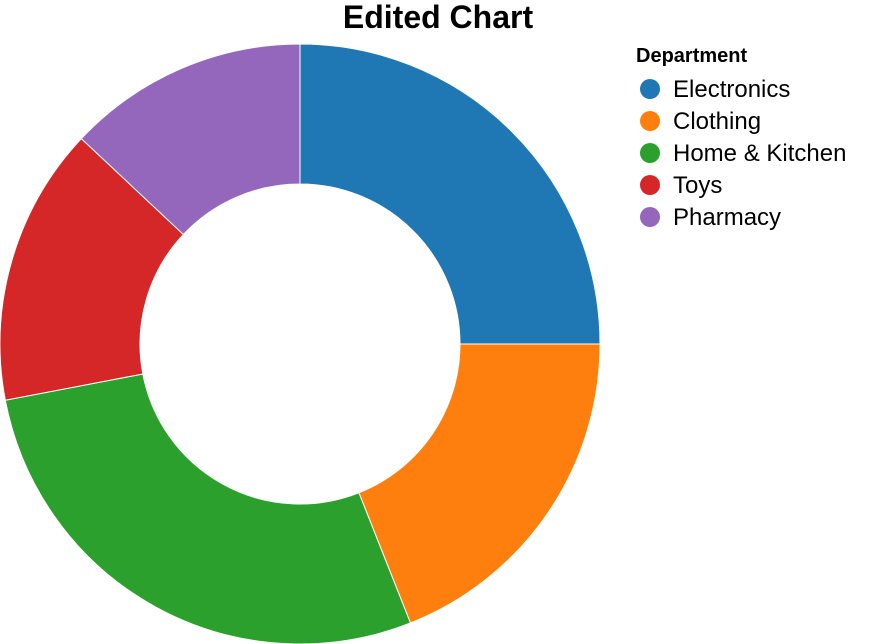 Image resolution: width=876 pixels, height=644 pixels. What do you see at coordinates (190, 139) in the screenshot?
I see `slice-pharmacy` at bounding box center [190, 139].